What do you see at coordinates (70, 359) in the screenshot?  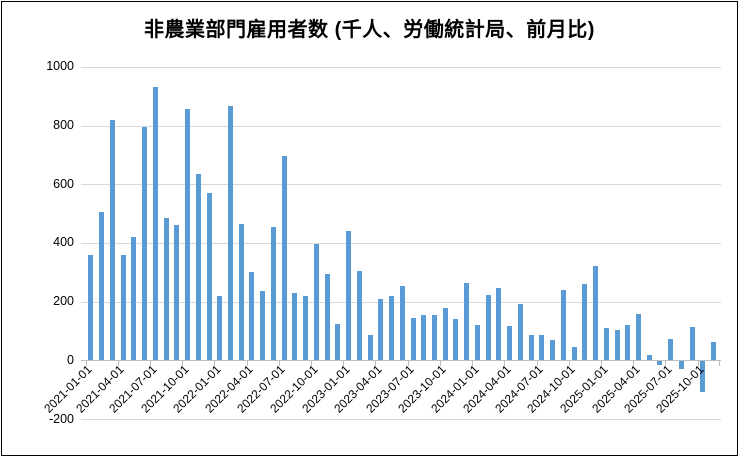 I see `y-axis-tick-label: 0` at bounding box center [70, 359].